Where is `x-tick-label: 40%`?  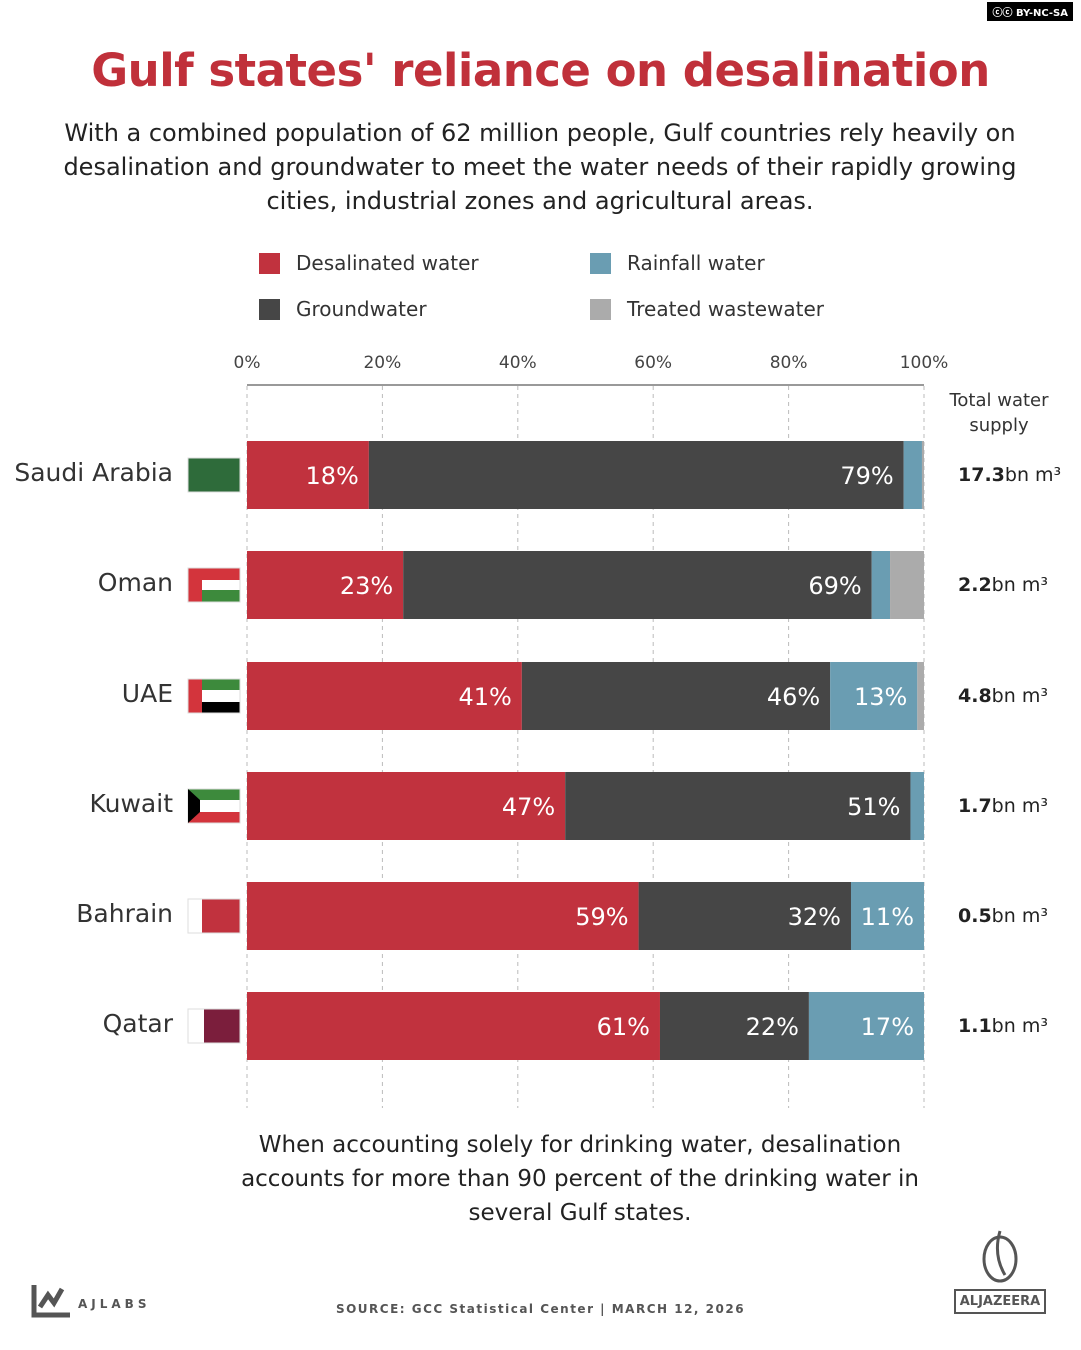
x-tick-label: 40% is located at coordinates (517, 363).